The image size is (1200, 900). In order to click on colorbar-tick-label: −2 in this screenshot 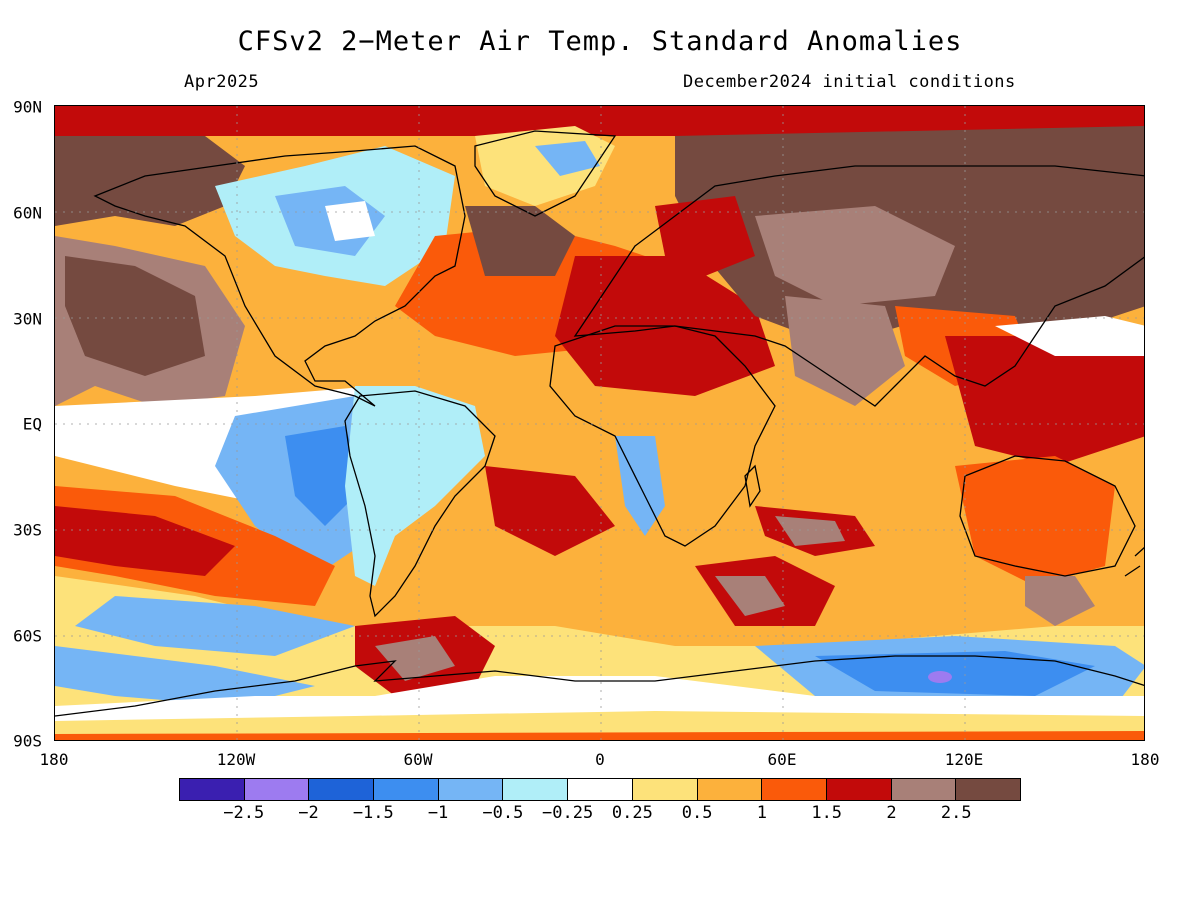, I will do `click(308, 813)`.